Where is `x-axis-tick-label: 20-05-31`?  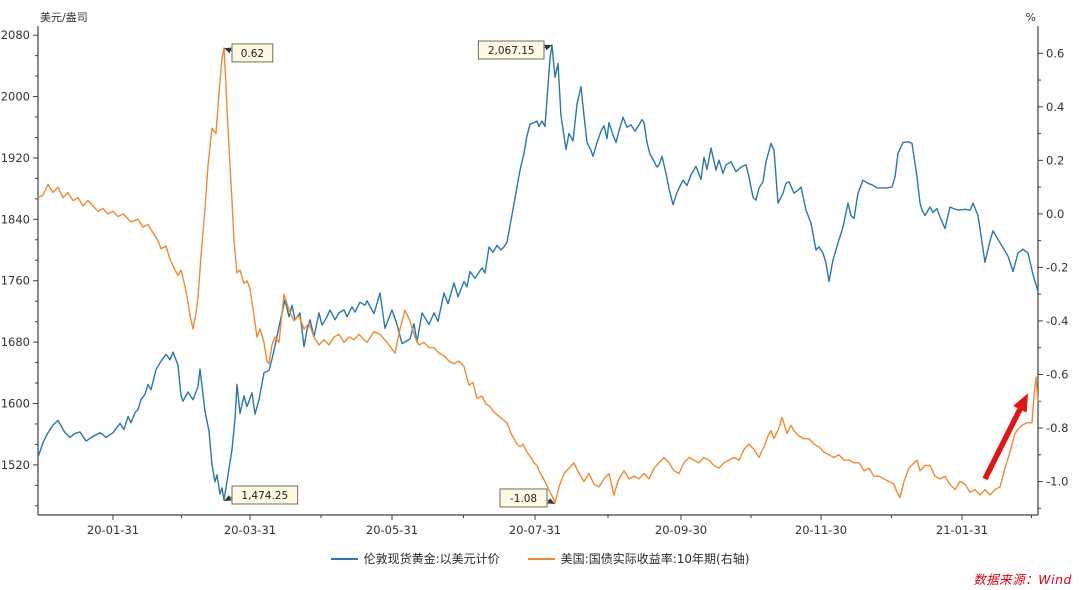 x-axis-tick-label: 20-05-31 is located at coordinates (392, 530).